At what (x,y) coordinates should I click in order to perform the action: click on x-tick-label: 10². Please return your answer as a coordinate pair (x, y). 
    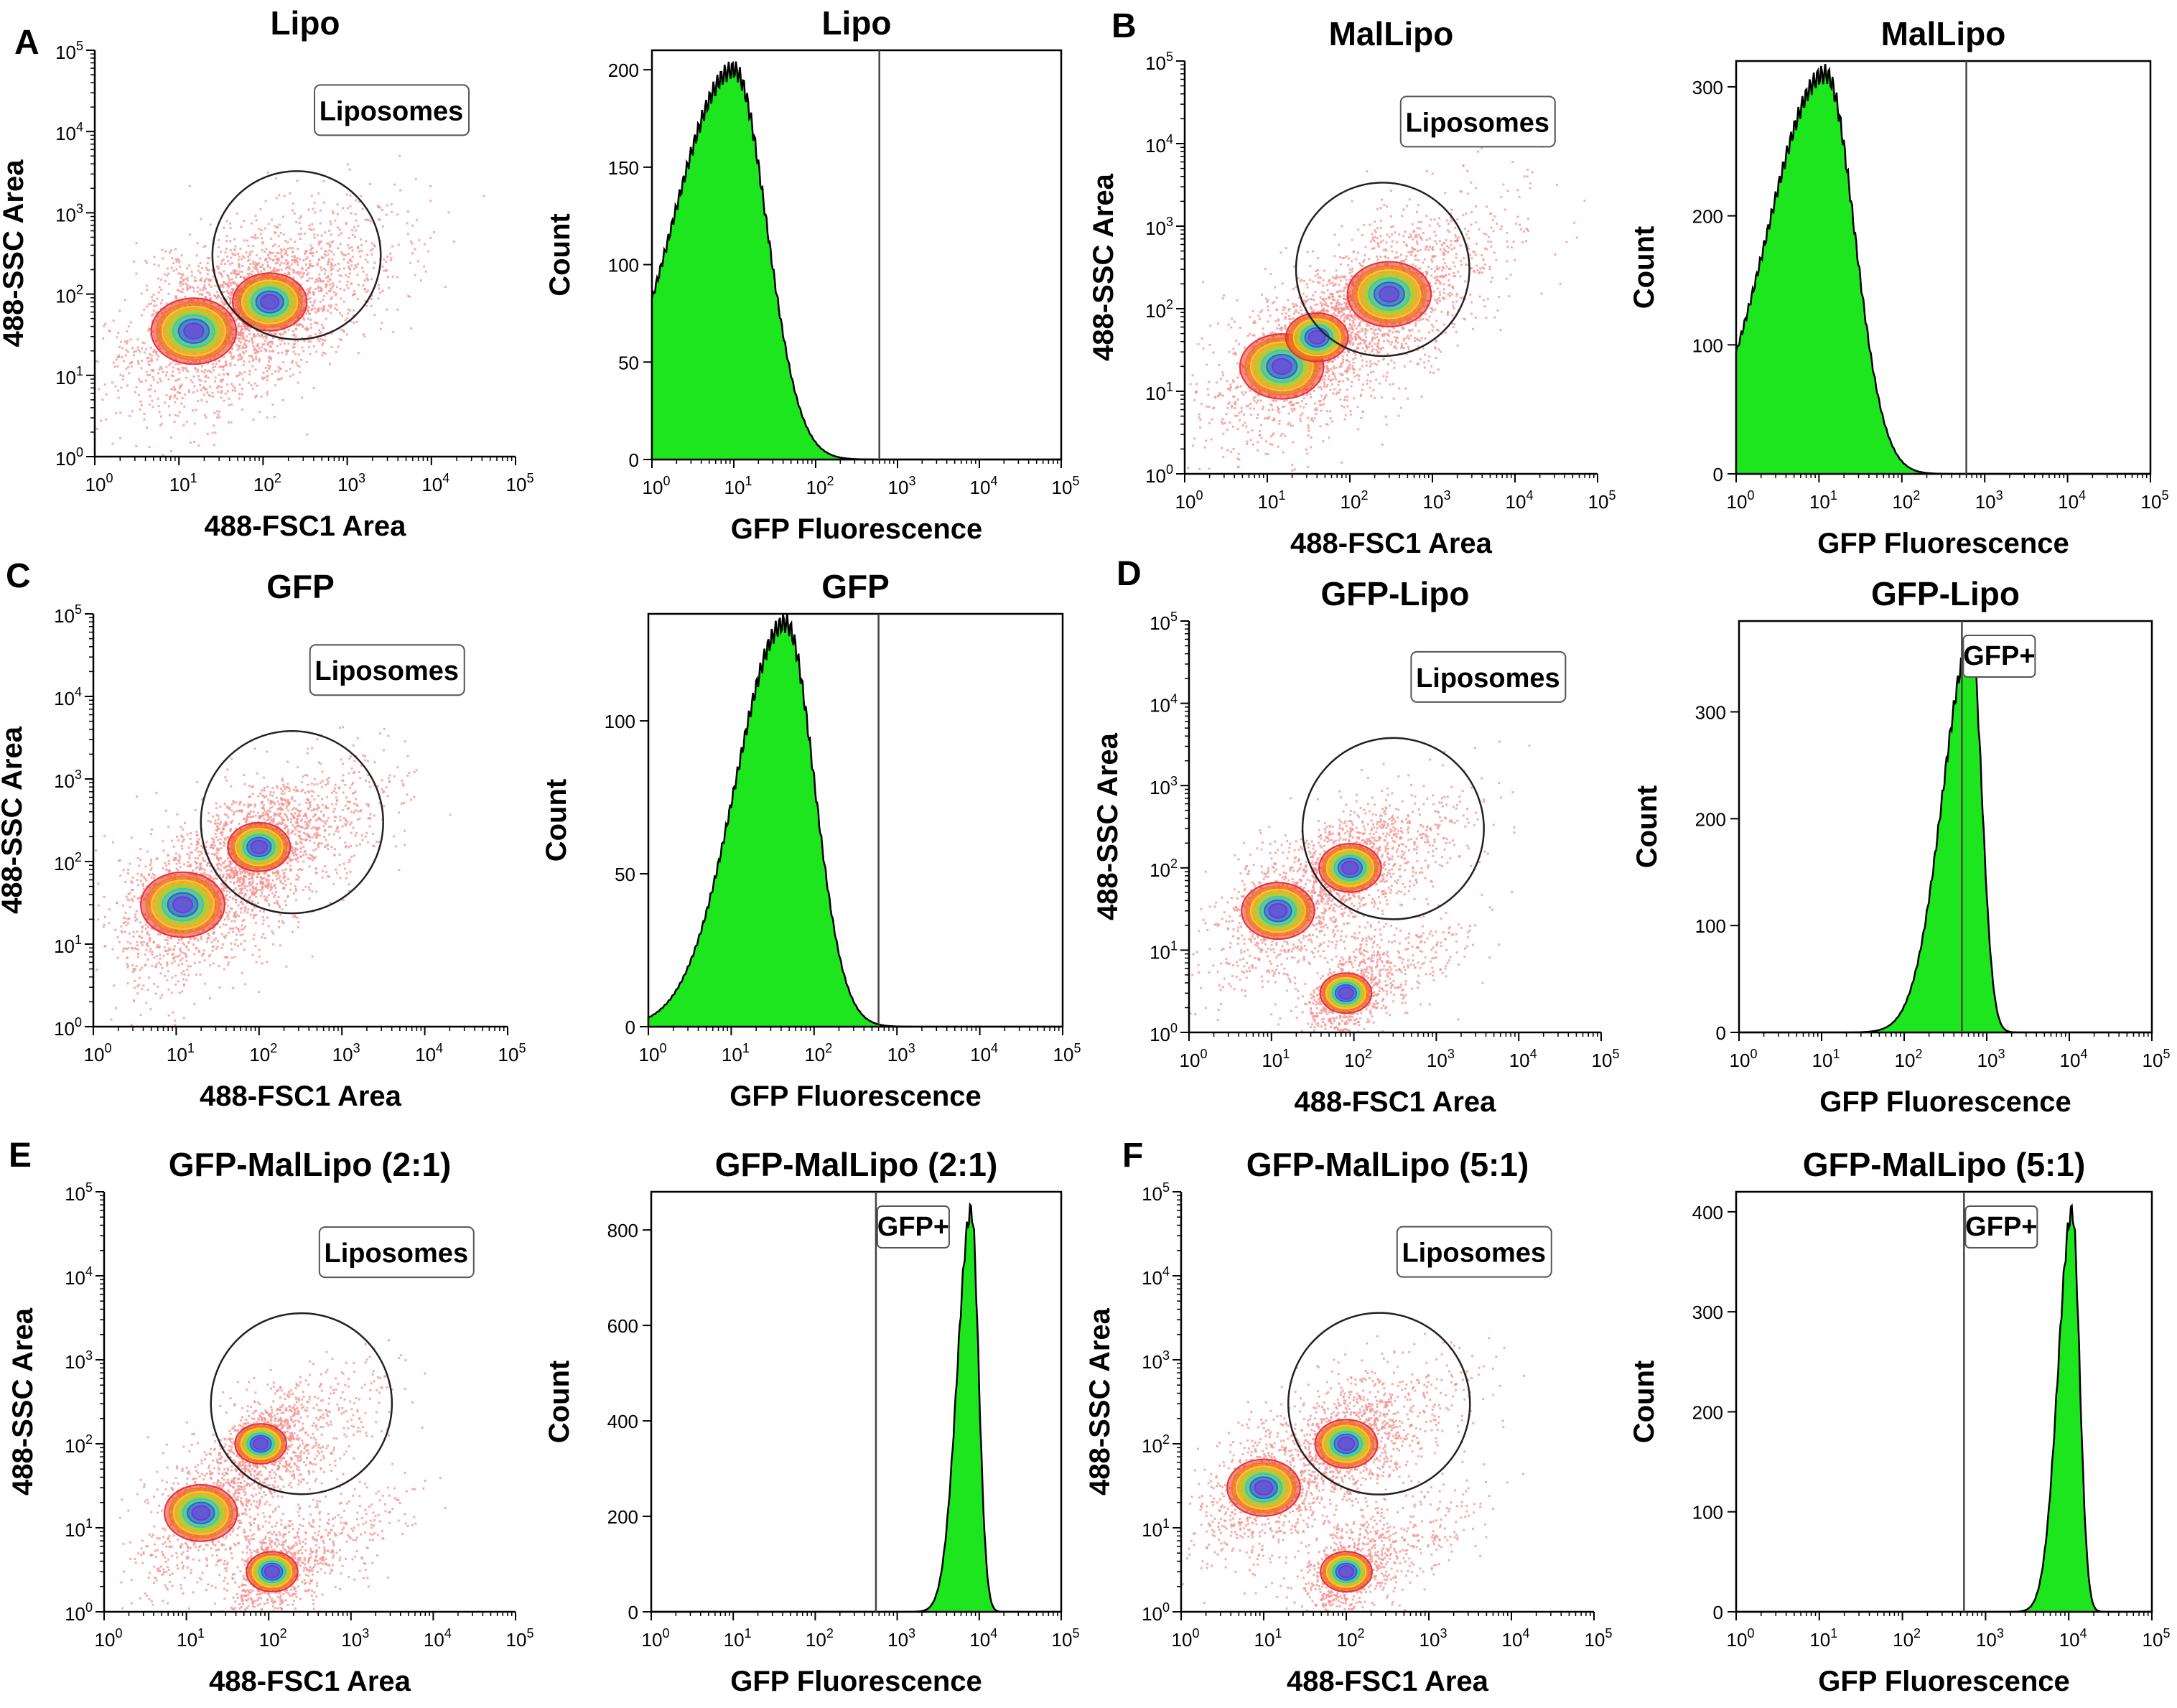
    Looking at the image, I should click on (820, 486).